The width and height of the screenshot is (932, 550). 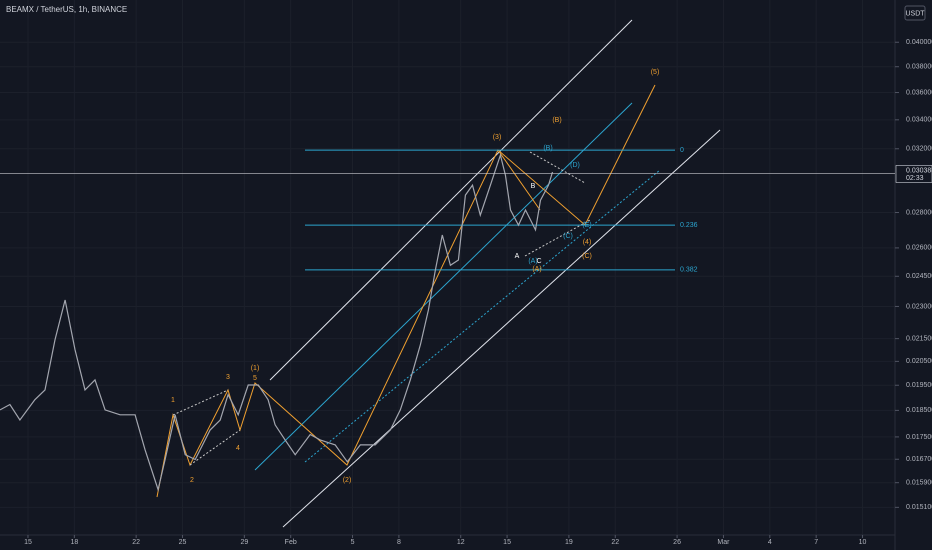 I want to click on wave-label: (1), so click(x=255, y=368).